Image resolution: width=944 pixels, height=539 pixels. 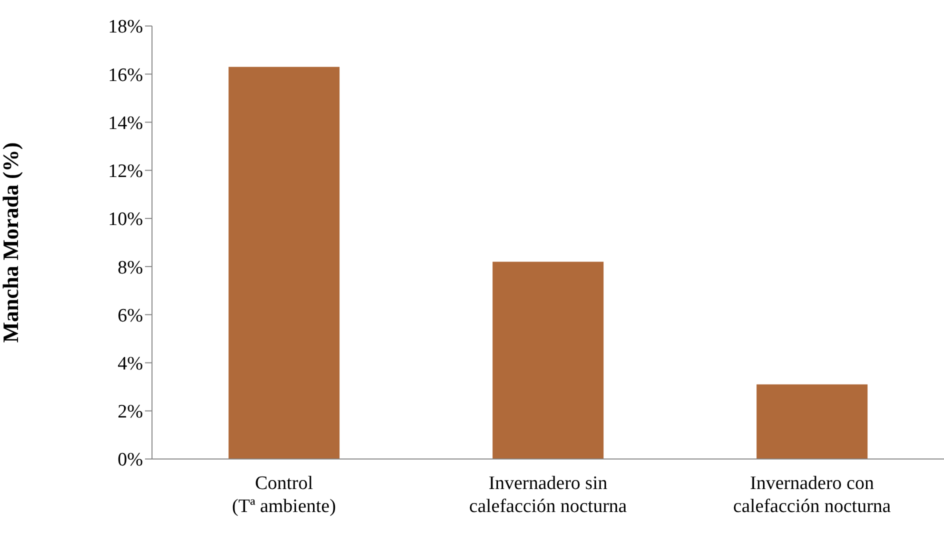 I want to click on y-tick-label: 10%, so click(x=126, y=219).